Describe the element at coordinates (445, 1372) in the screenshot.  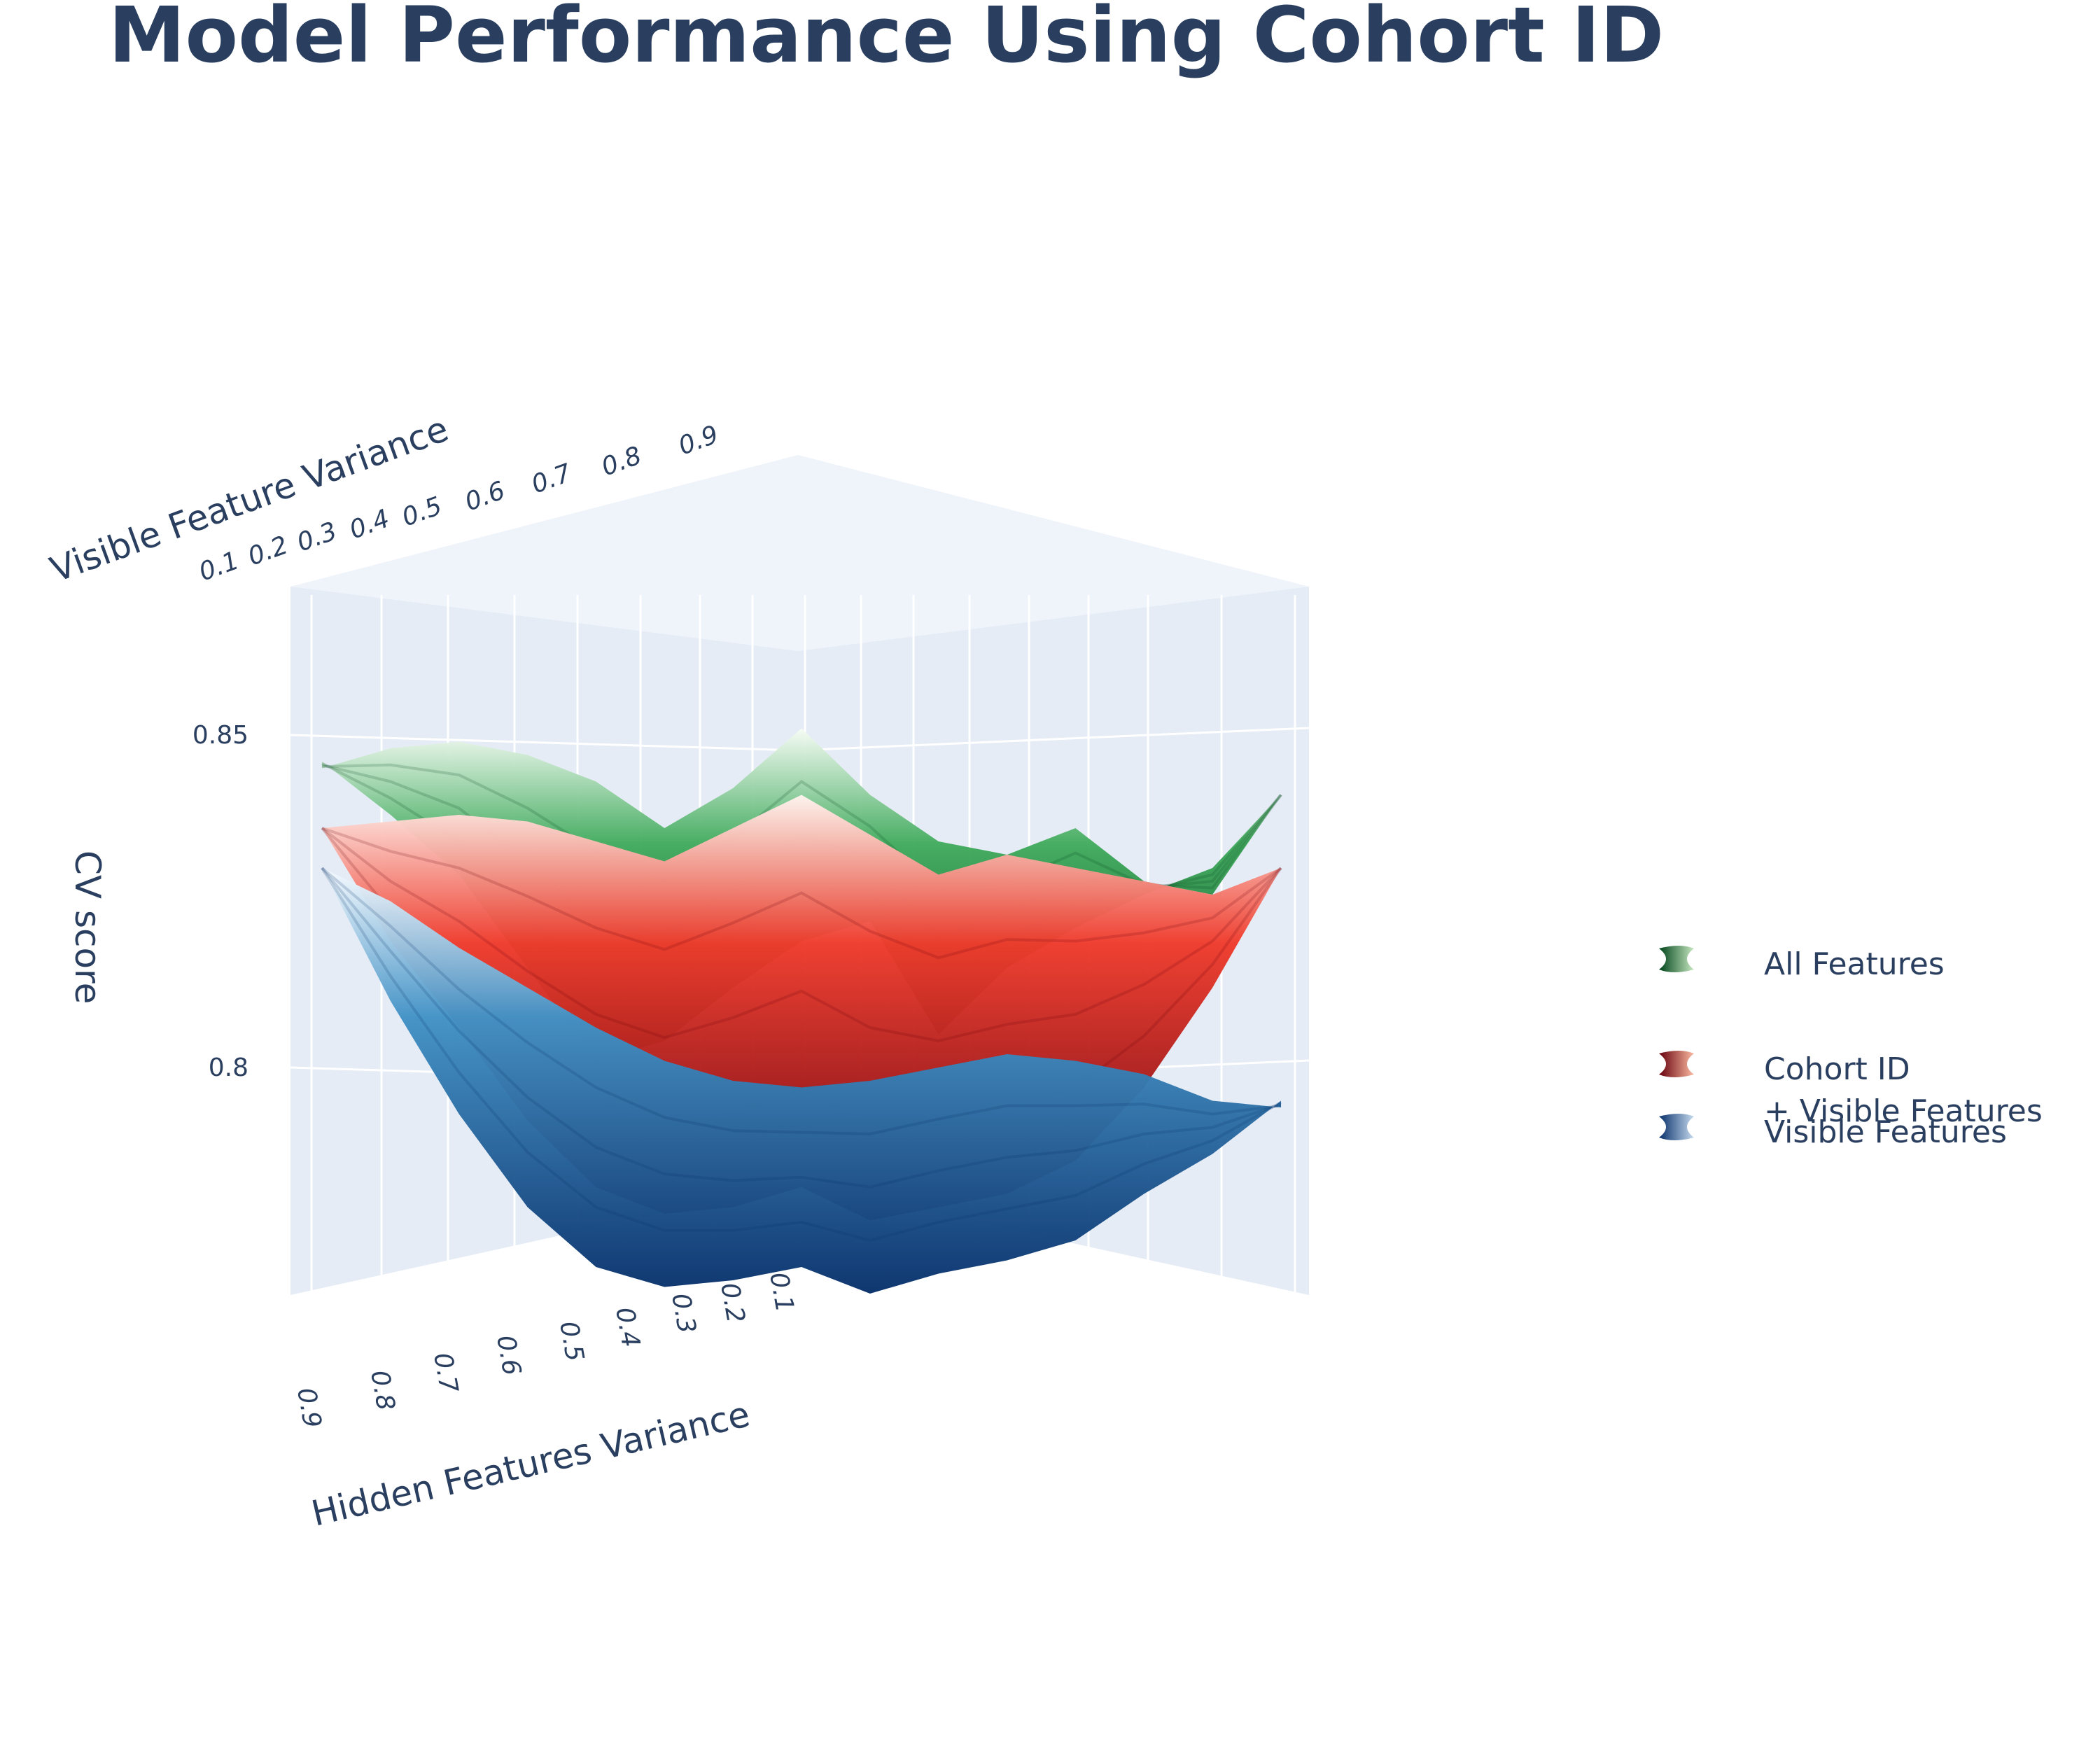
I see `x-tick-label: 0.7` at that location.